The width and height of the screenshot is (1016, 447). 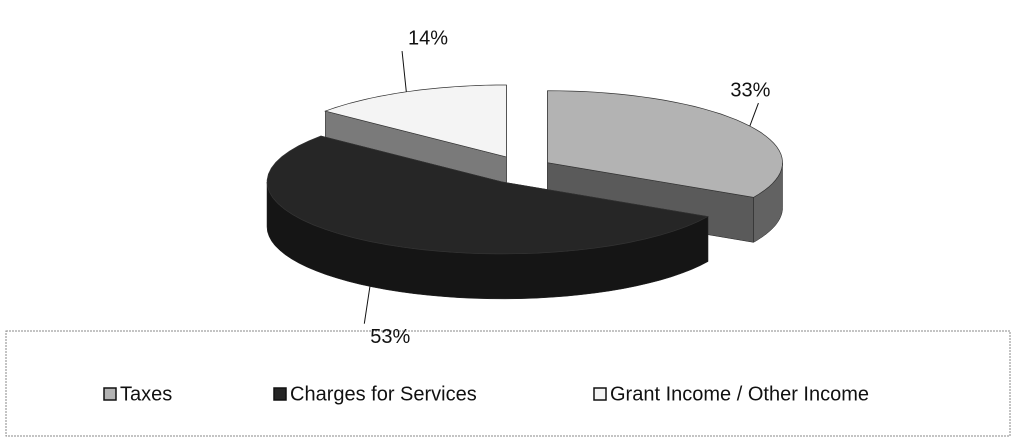 I want to click on legend-label: Taxes, so click(x=146, y=394).